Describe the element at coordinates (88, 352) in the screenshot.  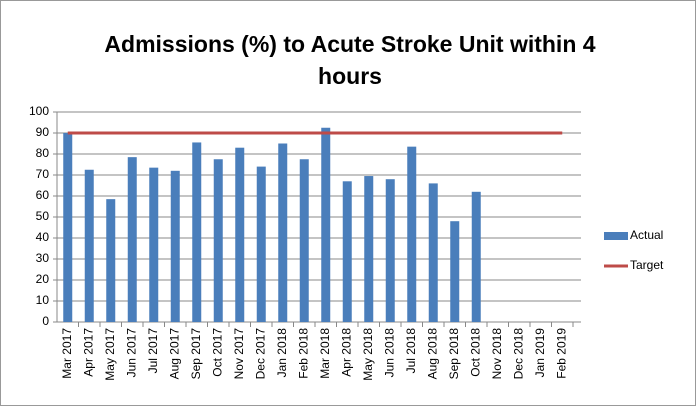
I see `x-tick-label: Apr 2017` at that location.